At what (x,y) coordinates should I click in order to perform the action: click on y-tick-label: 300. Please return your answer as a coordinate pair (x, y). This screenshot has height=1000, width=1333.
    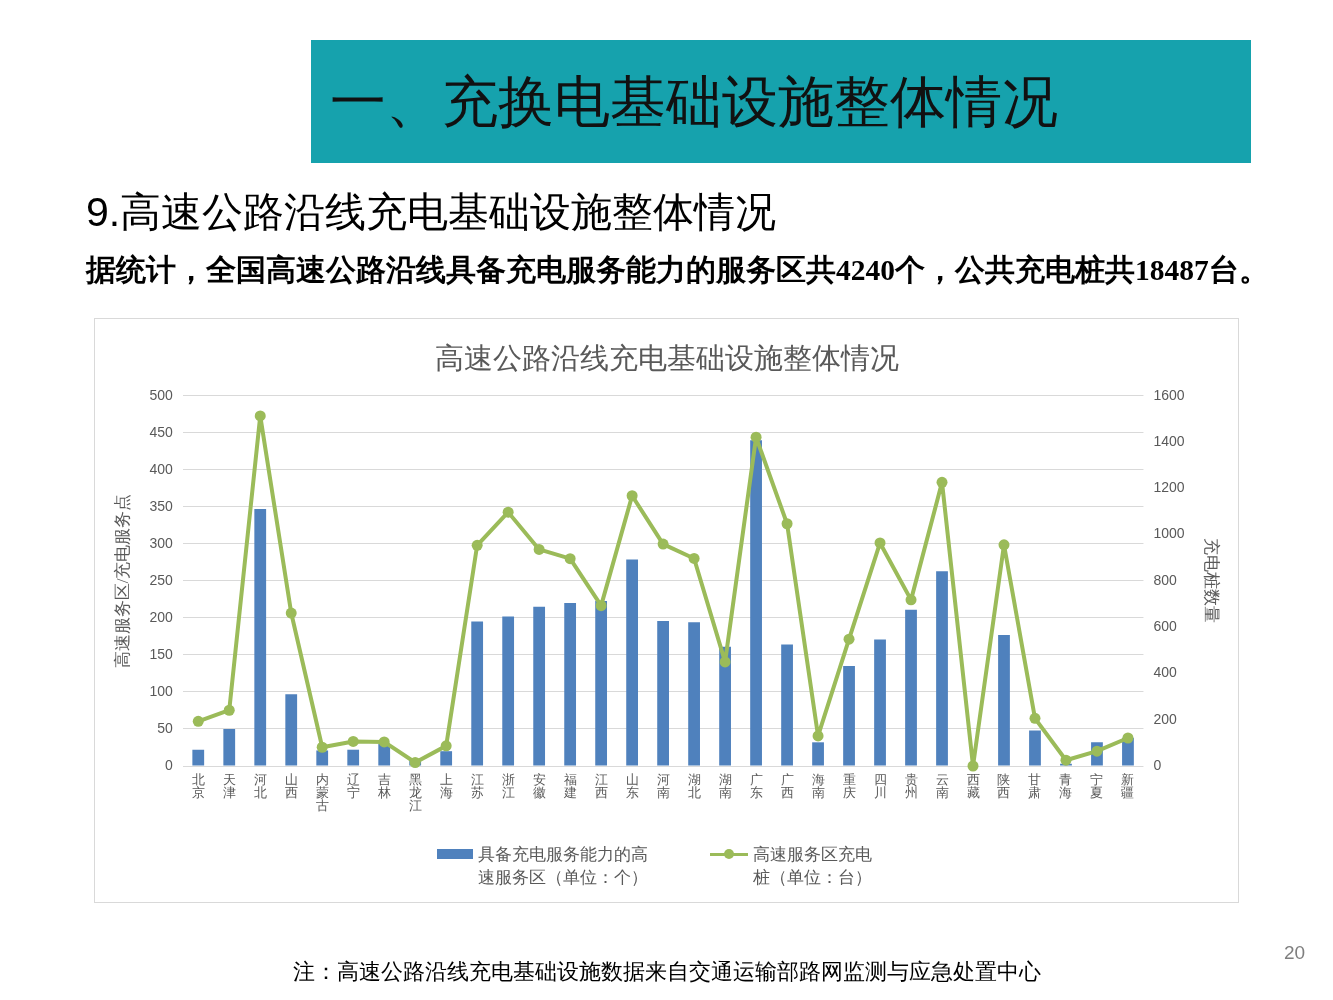
    Looking at the image, I should click on (161, 542).